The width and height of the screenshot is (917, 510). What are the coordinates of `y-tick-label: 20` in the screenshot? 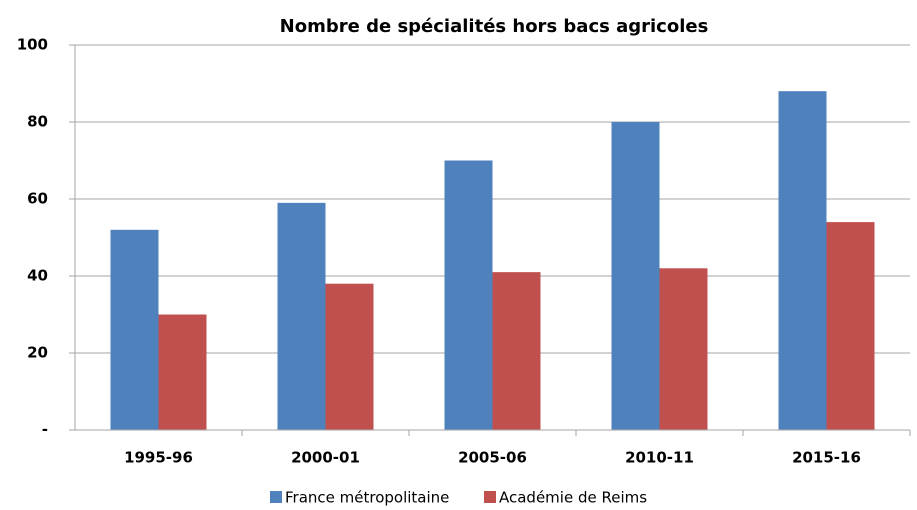 It's located at (37, 353).